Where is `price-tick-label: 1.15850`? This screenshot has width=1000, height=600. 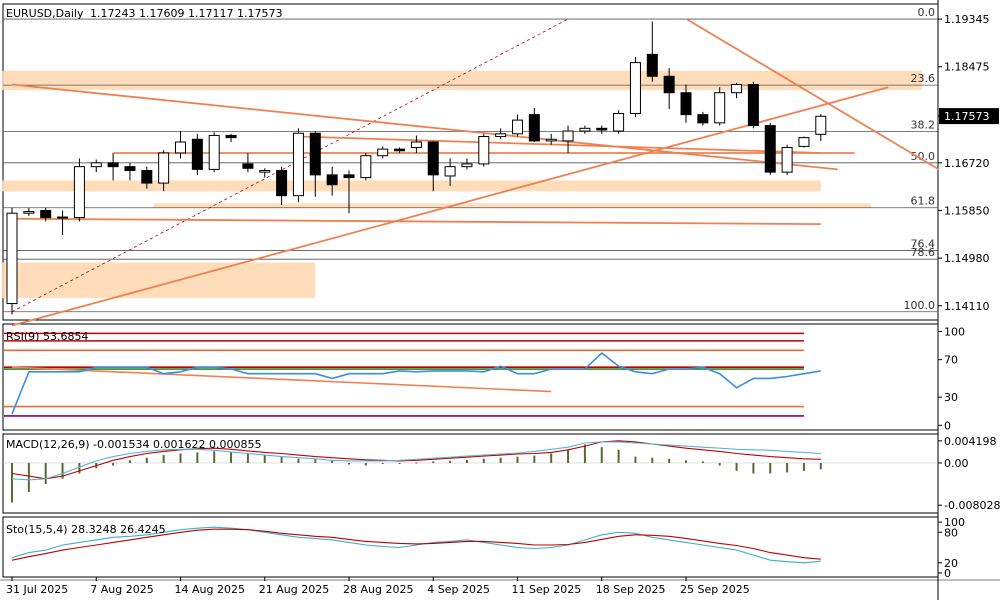
price-tick-label: 1.15850 is located at coordinates (967, 210).